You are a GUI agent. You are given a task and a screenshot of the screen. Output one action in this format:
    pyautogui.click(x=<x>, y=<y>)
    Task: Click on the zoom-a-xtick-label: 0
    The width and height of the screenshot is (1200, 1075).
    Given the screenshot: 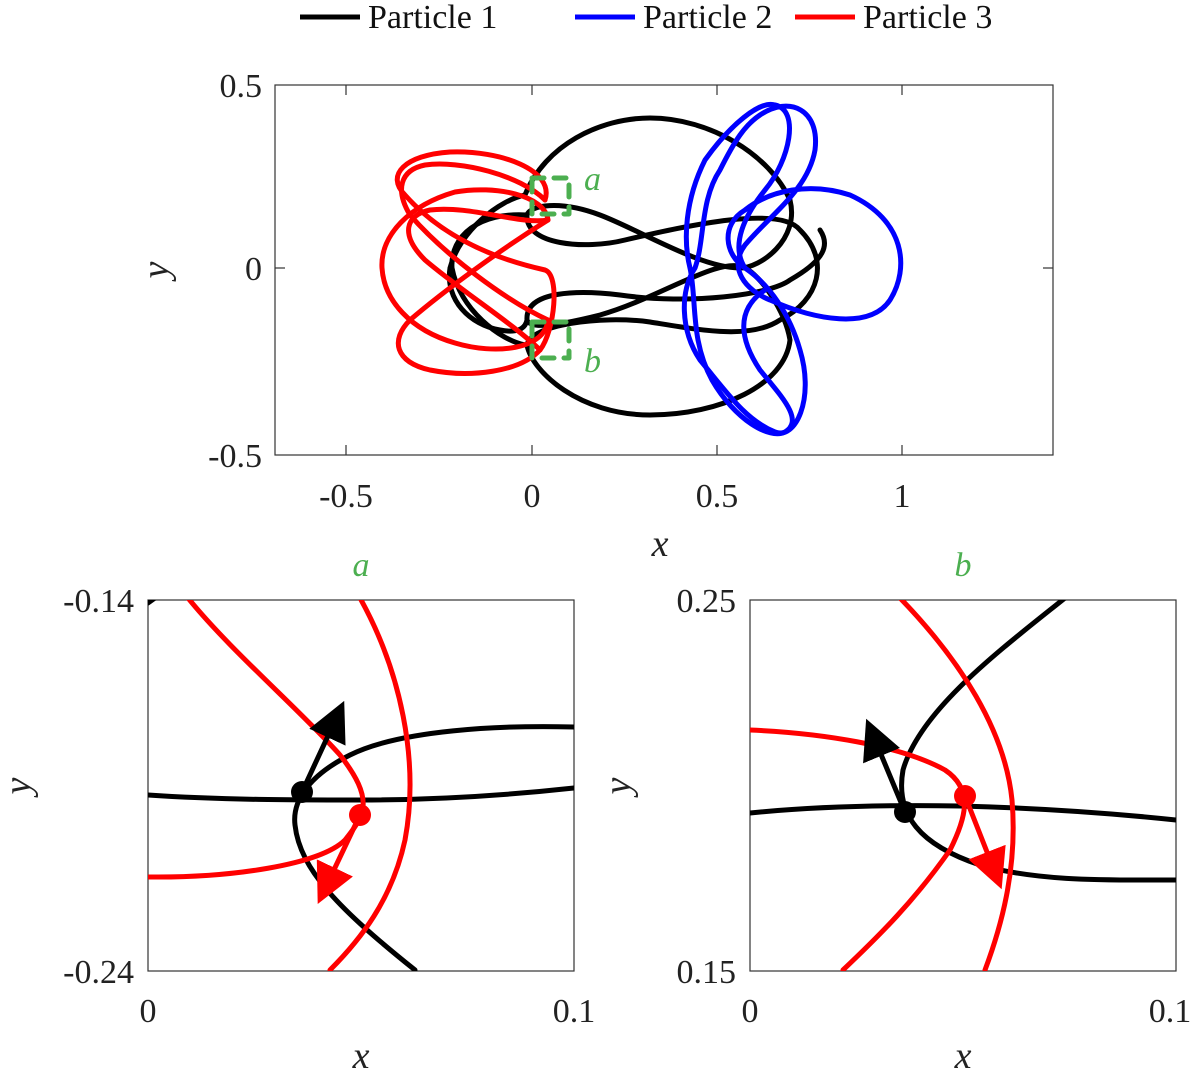 What is the action you would take?
    pyautogui.click(x=148, y=1011)
    